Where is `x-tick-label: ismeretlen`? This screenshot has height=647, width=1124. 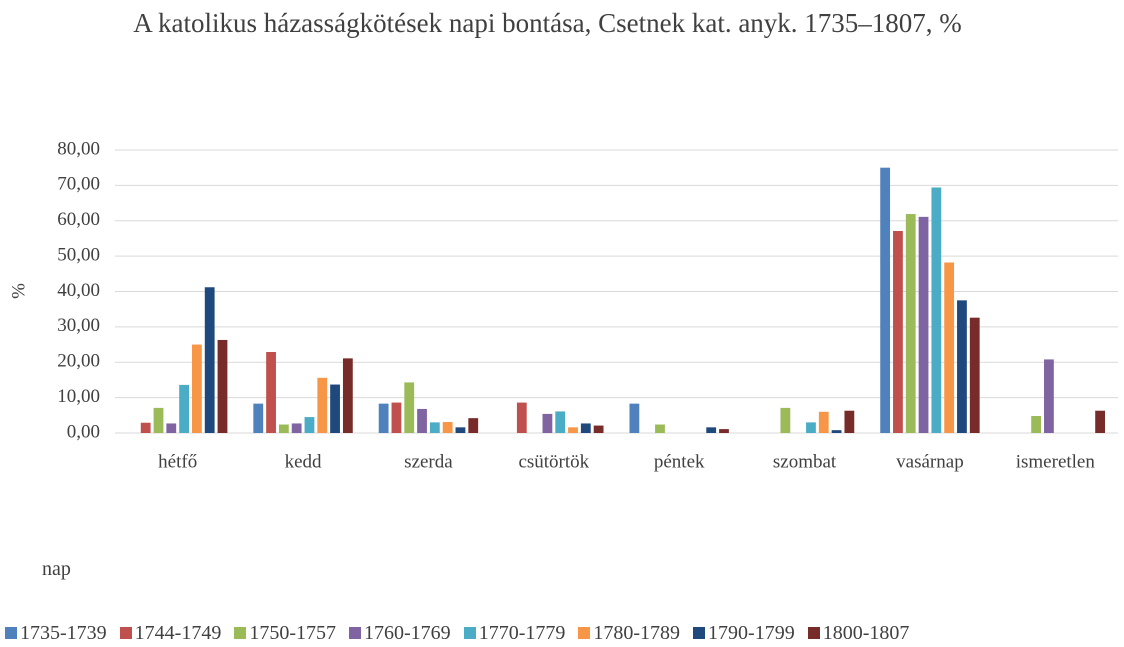 x-tick-label: ismeretlen is located at coordinates (1056, 461).